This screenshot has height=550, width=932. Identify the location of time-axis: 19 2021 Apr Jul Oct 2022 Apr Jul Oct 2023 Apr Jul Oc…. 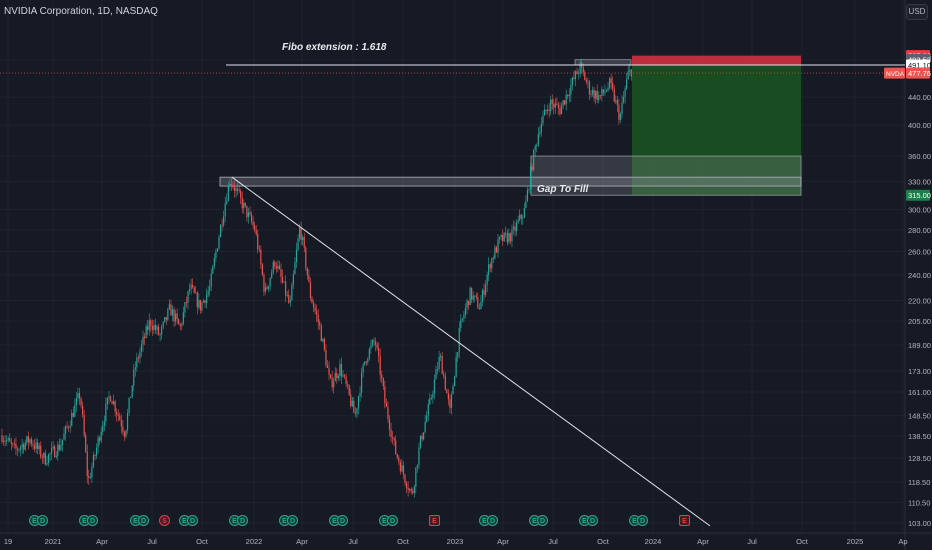
(456, 541).